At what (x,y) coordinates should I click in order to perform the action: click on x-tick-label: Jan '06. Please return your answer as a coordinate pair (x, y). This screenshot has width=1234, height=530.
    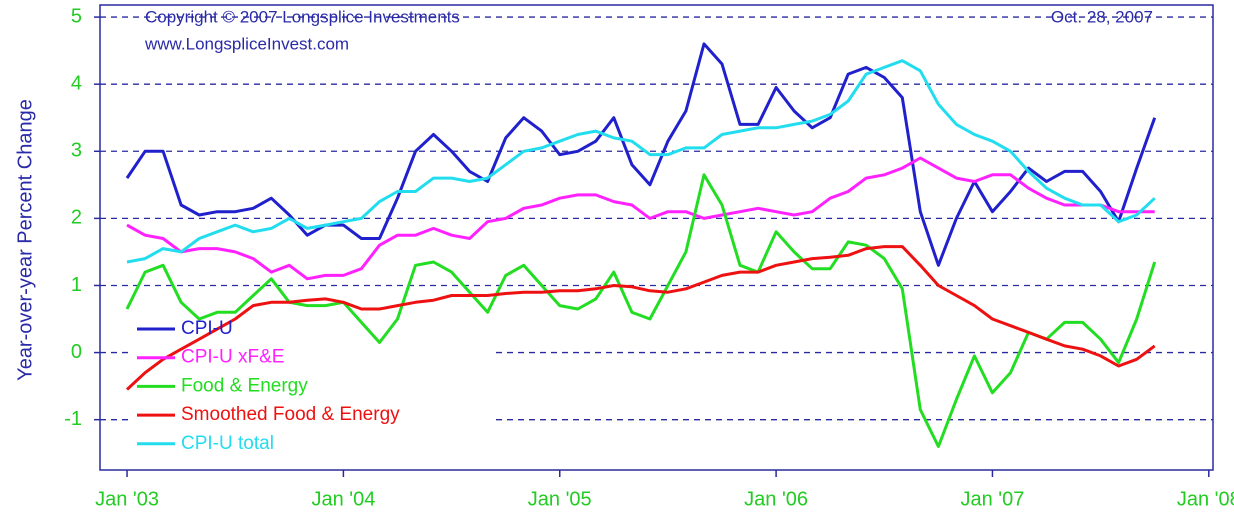
    Looking at the image, I should click on (776, 499).